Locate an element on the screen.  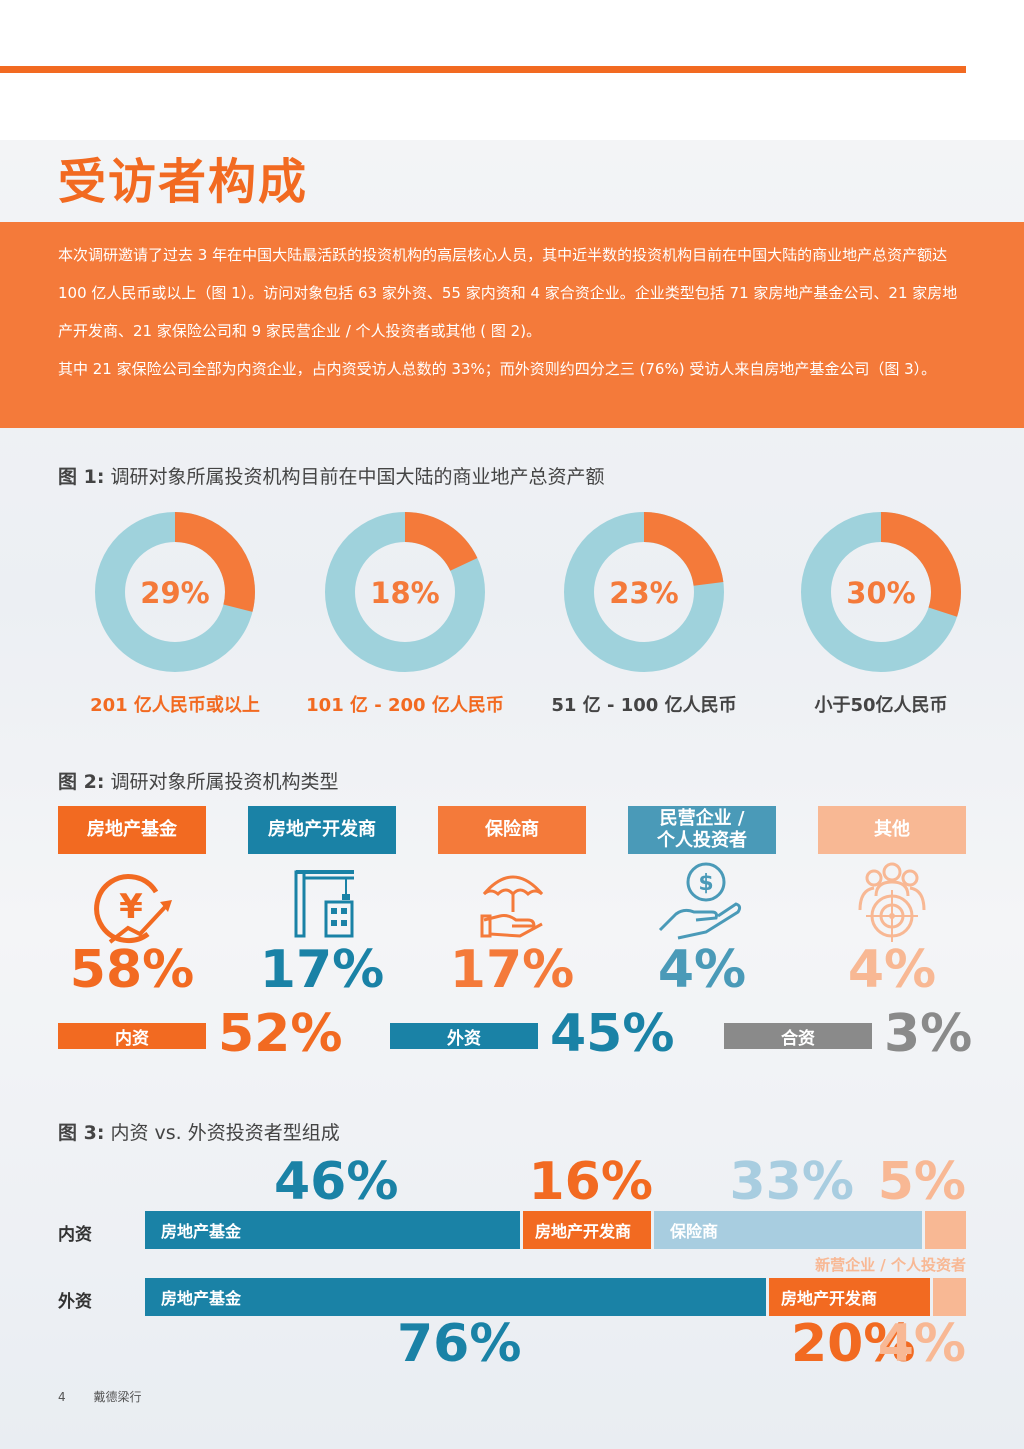
type-box-4: 民营企业 / 个人投资者 is located at coordinates (702, 830).